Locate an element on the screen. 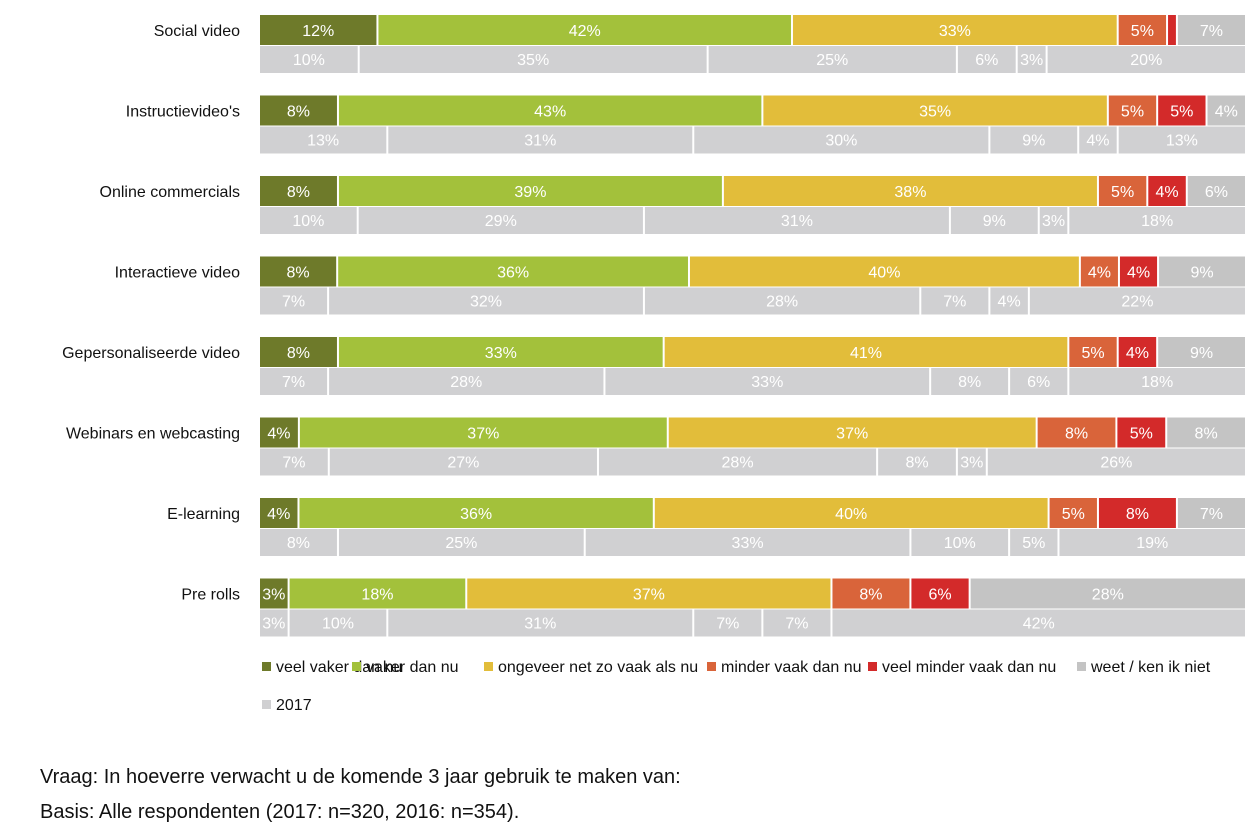 The width and height of the screenshot is (1260, 840). category-label-gepersonaliseerde-video: Gepersonaliseerde video is located at coordinates (151, 353).